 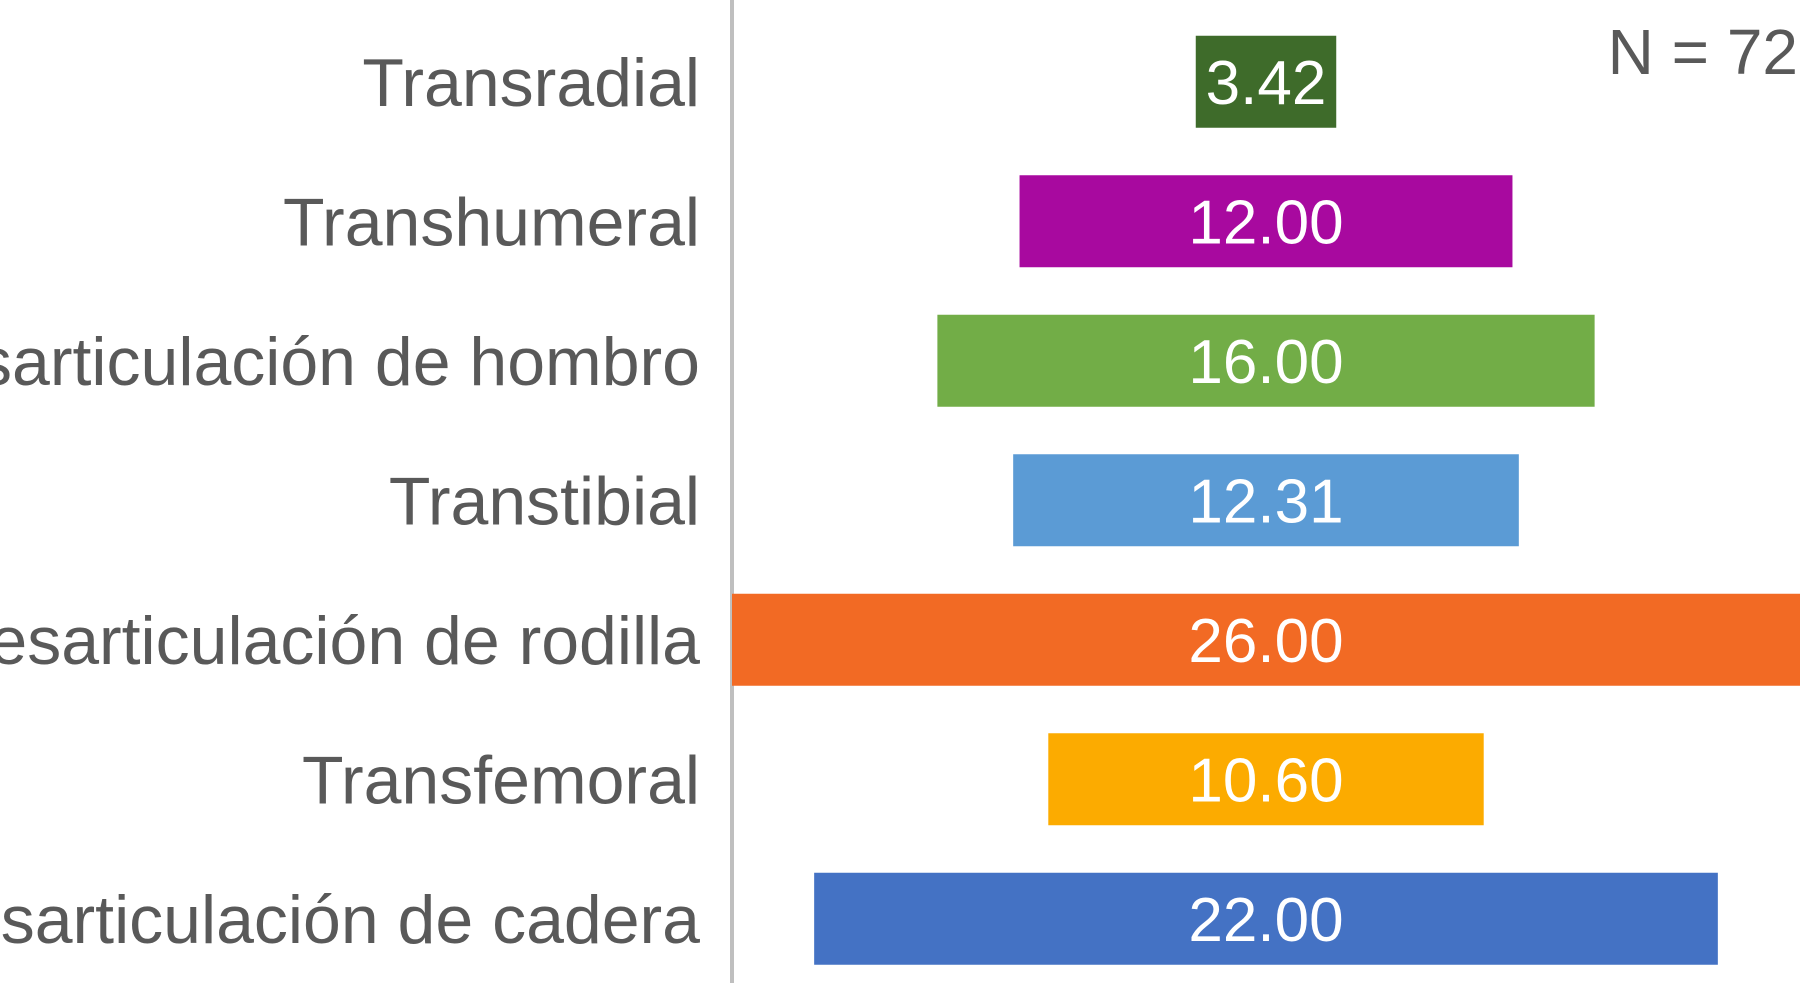 I want to click on value-label-4: 26.00, so click(x=1265, y=641).